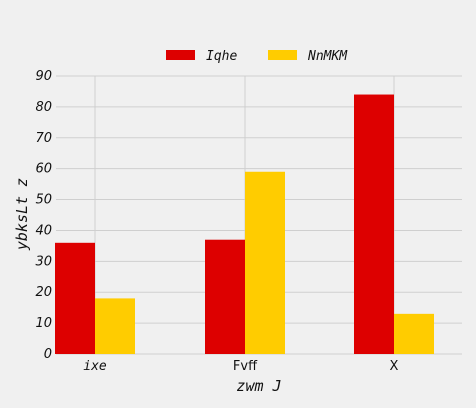  Describe the element at coordinates (221, 56) in the screenshot. I see `legend-label-iqhe: Iqhe` at that location.